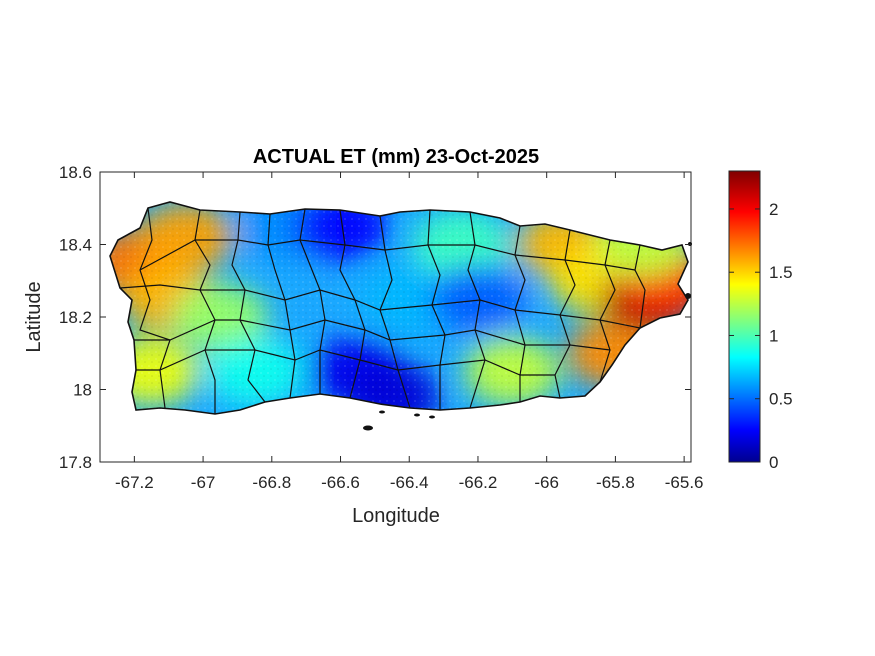  What do you see at coordinates (134, 482) in the screenshot?
I see `x-tick-label: -67.2` at bounding box center [134, 482].